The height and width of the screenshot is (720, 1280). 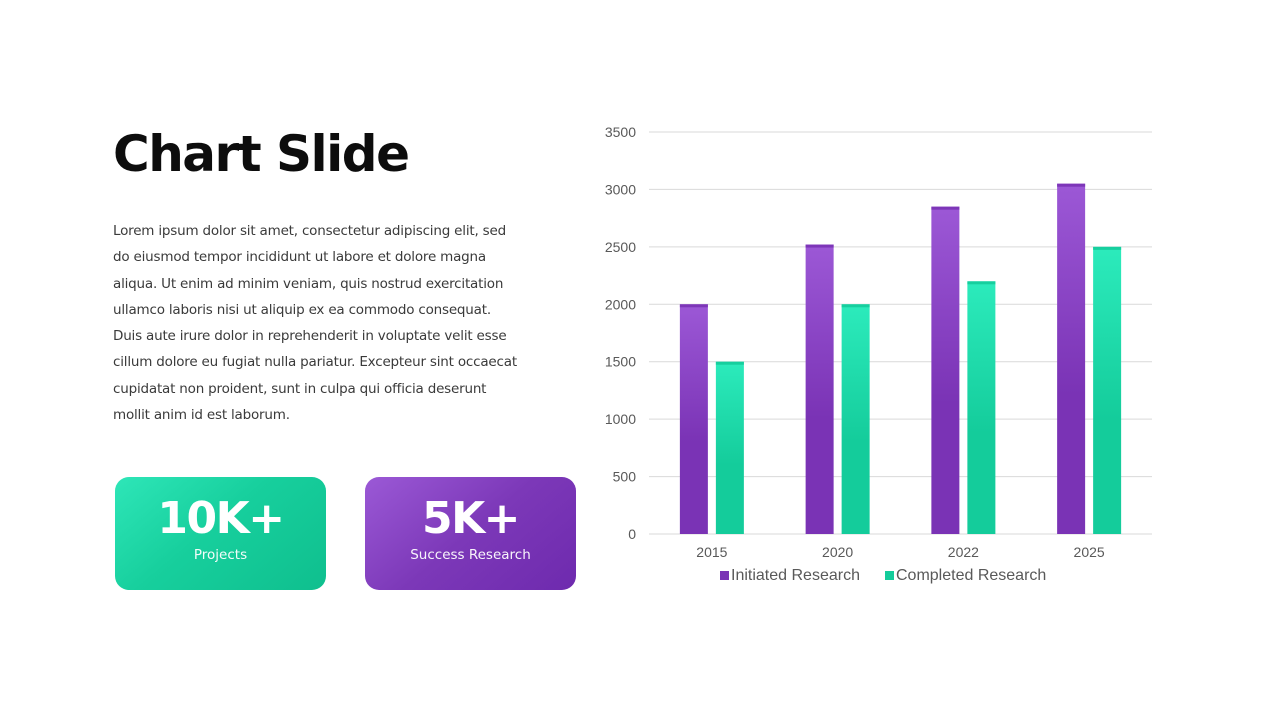 I want to click on legend-label: Initiated Research, so click(x=795, y=575).